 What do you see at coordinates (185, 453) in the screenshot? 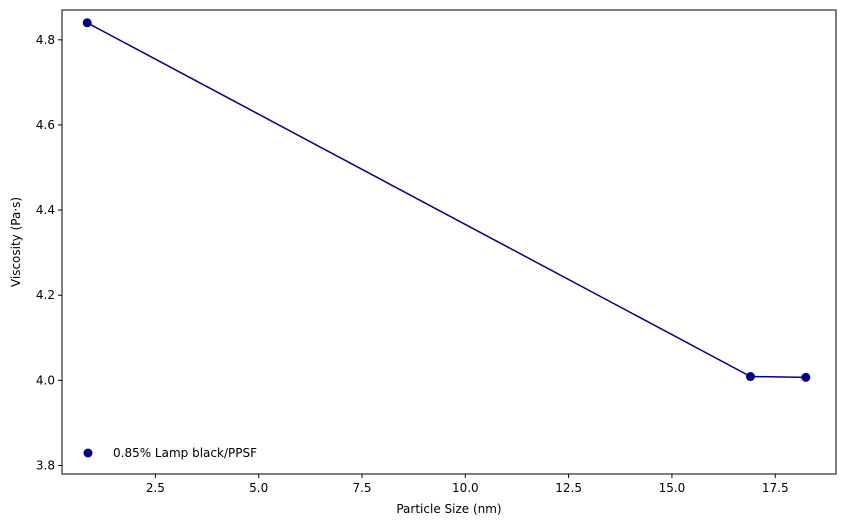
I see `legend-label: 0.85% Lamp black/PPSF` at bounding box center [185, 453].